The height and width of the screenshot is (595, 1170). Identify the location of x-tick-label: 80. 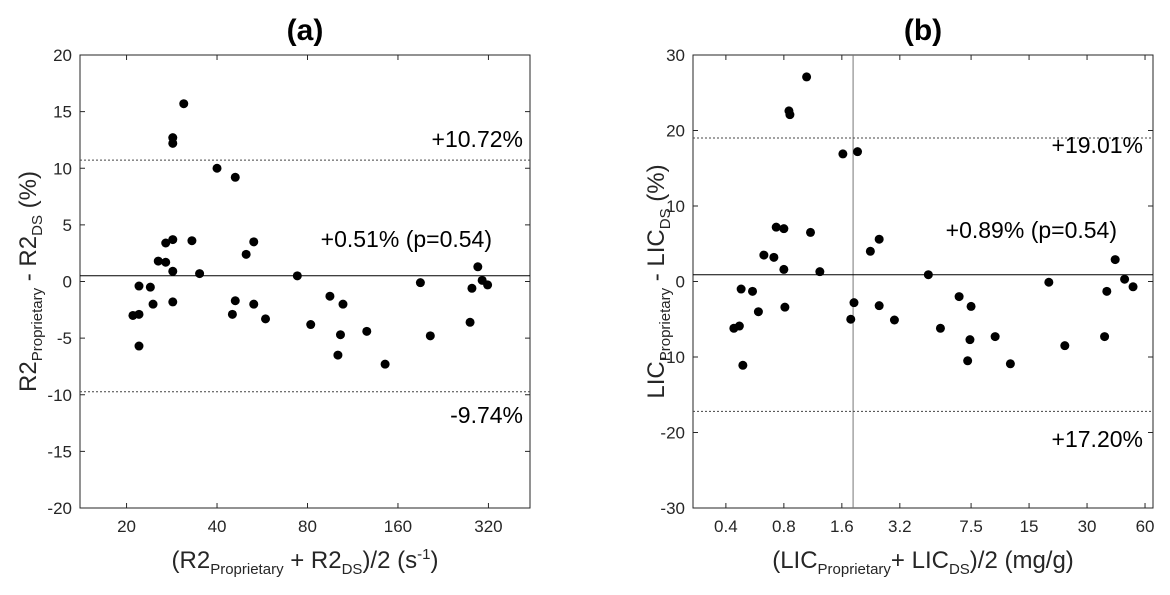
(307, 526).